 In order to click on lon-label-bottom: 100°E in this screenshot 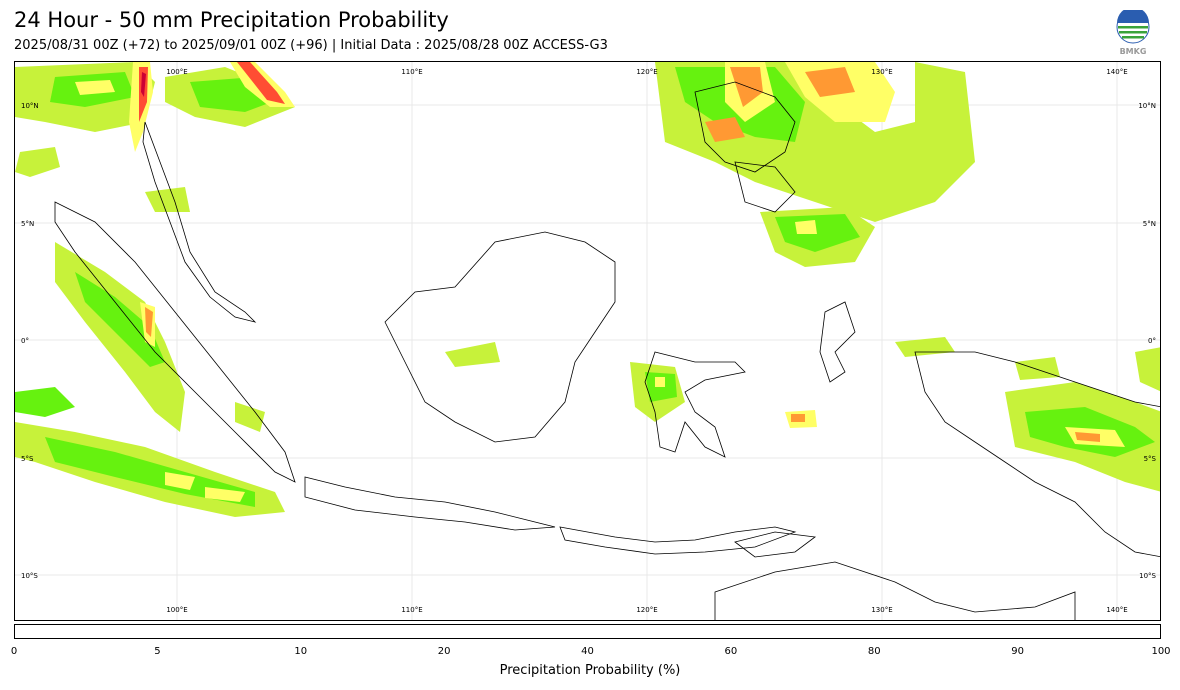, I will do `click(176, 610)`.